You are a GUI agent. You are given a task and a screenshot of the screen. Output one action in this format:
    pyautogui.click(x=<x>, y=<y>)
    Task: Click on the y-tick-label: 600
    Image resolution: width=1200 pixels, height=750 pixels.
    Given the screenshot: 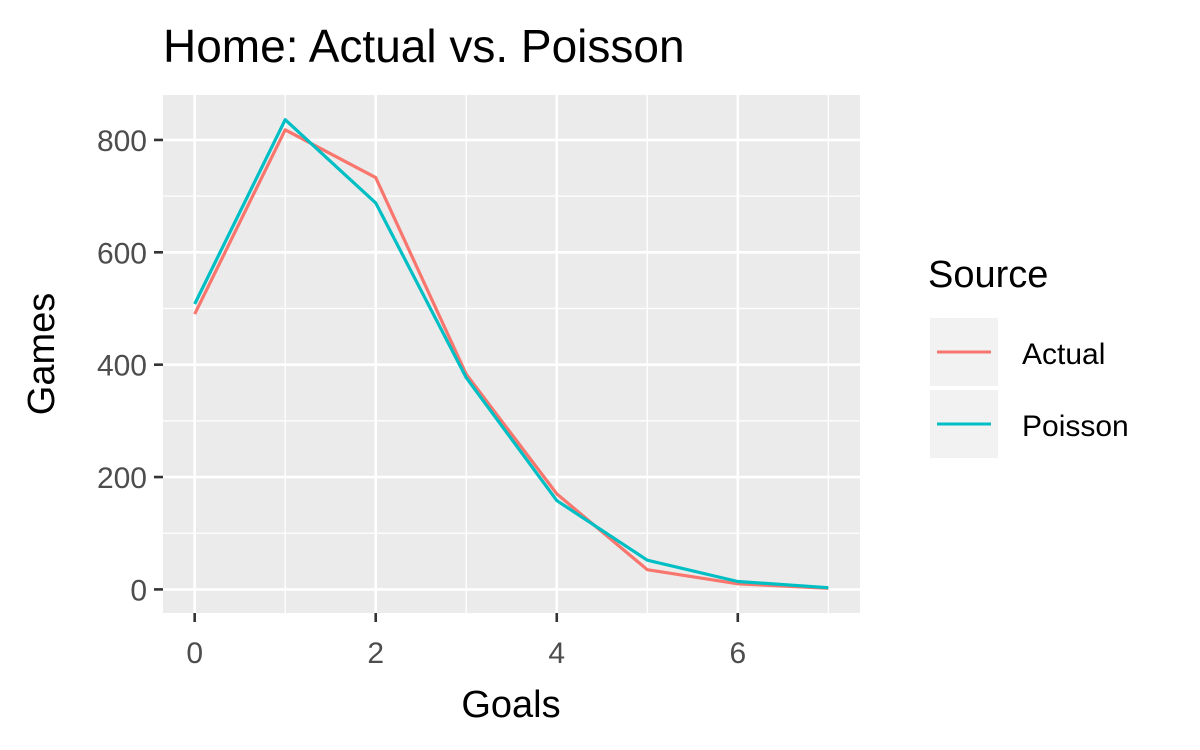 What is the action you would take?
    pyautogui.click(x=122, y=253)
    